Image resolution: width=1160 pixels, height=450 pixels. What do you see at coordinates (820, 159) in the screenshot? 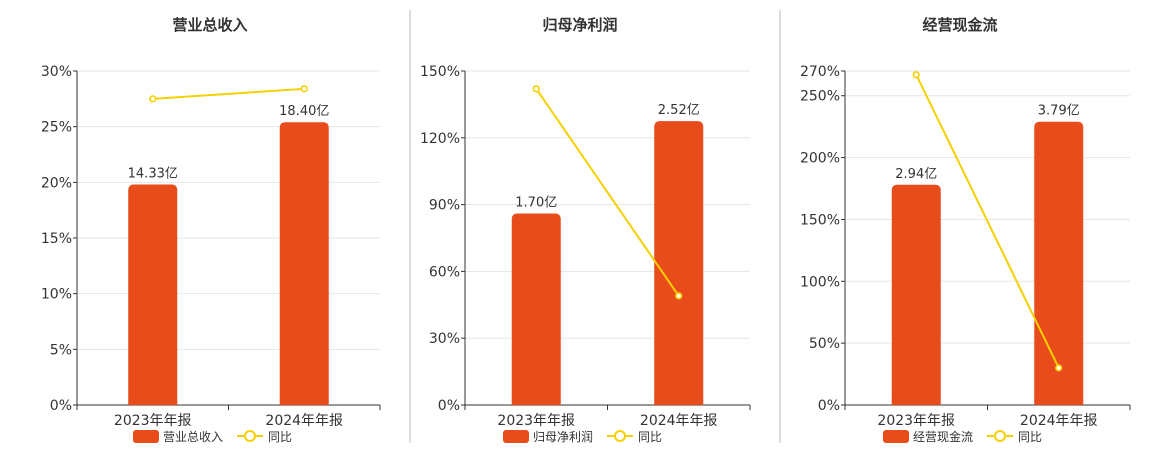
I see `y-tick-label: 200%` at bounding box center [820, 159].